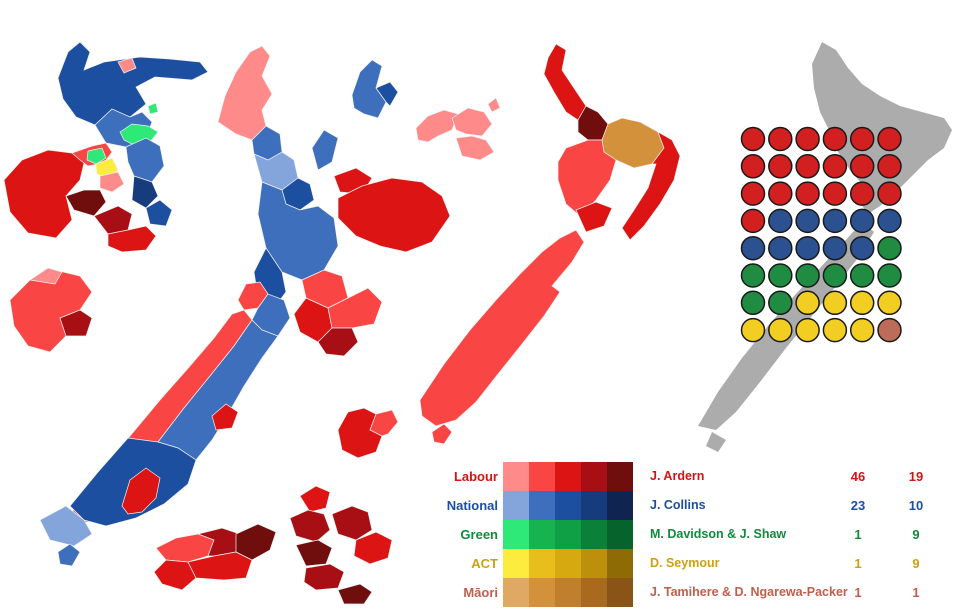 Image resolution: width=960 pixels, height=612 pixels. What do you see at coordinates (502, 328) in the screenshot?
I see `maori-te-tai-tonga` at bounding box center [502, 328].